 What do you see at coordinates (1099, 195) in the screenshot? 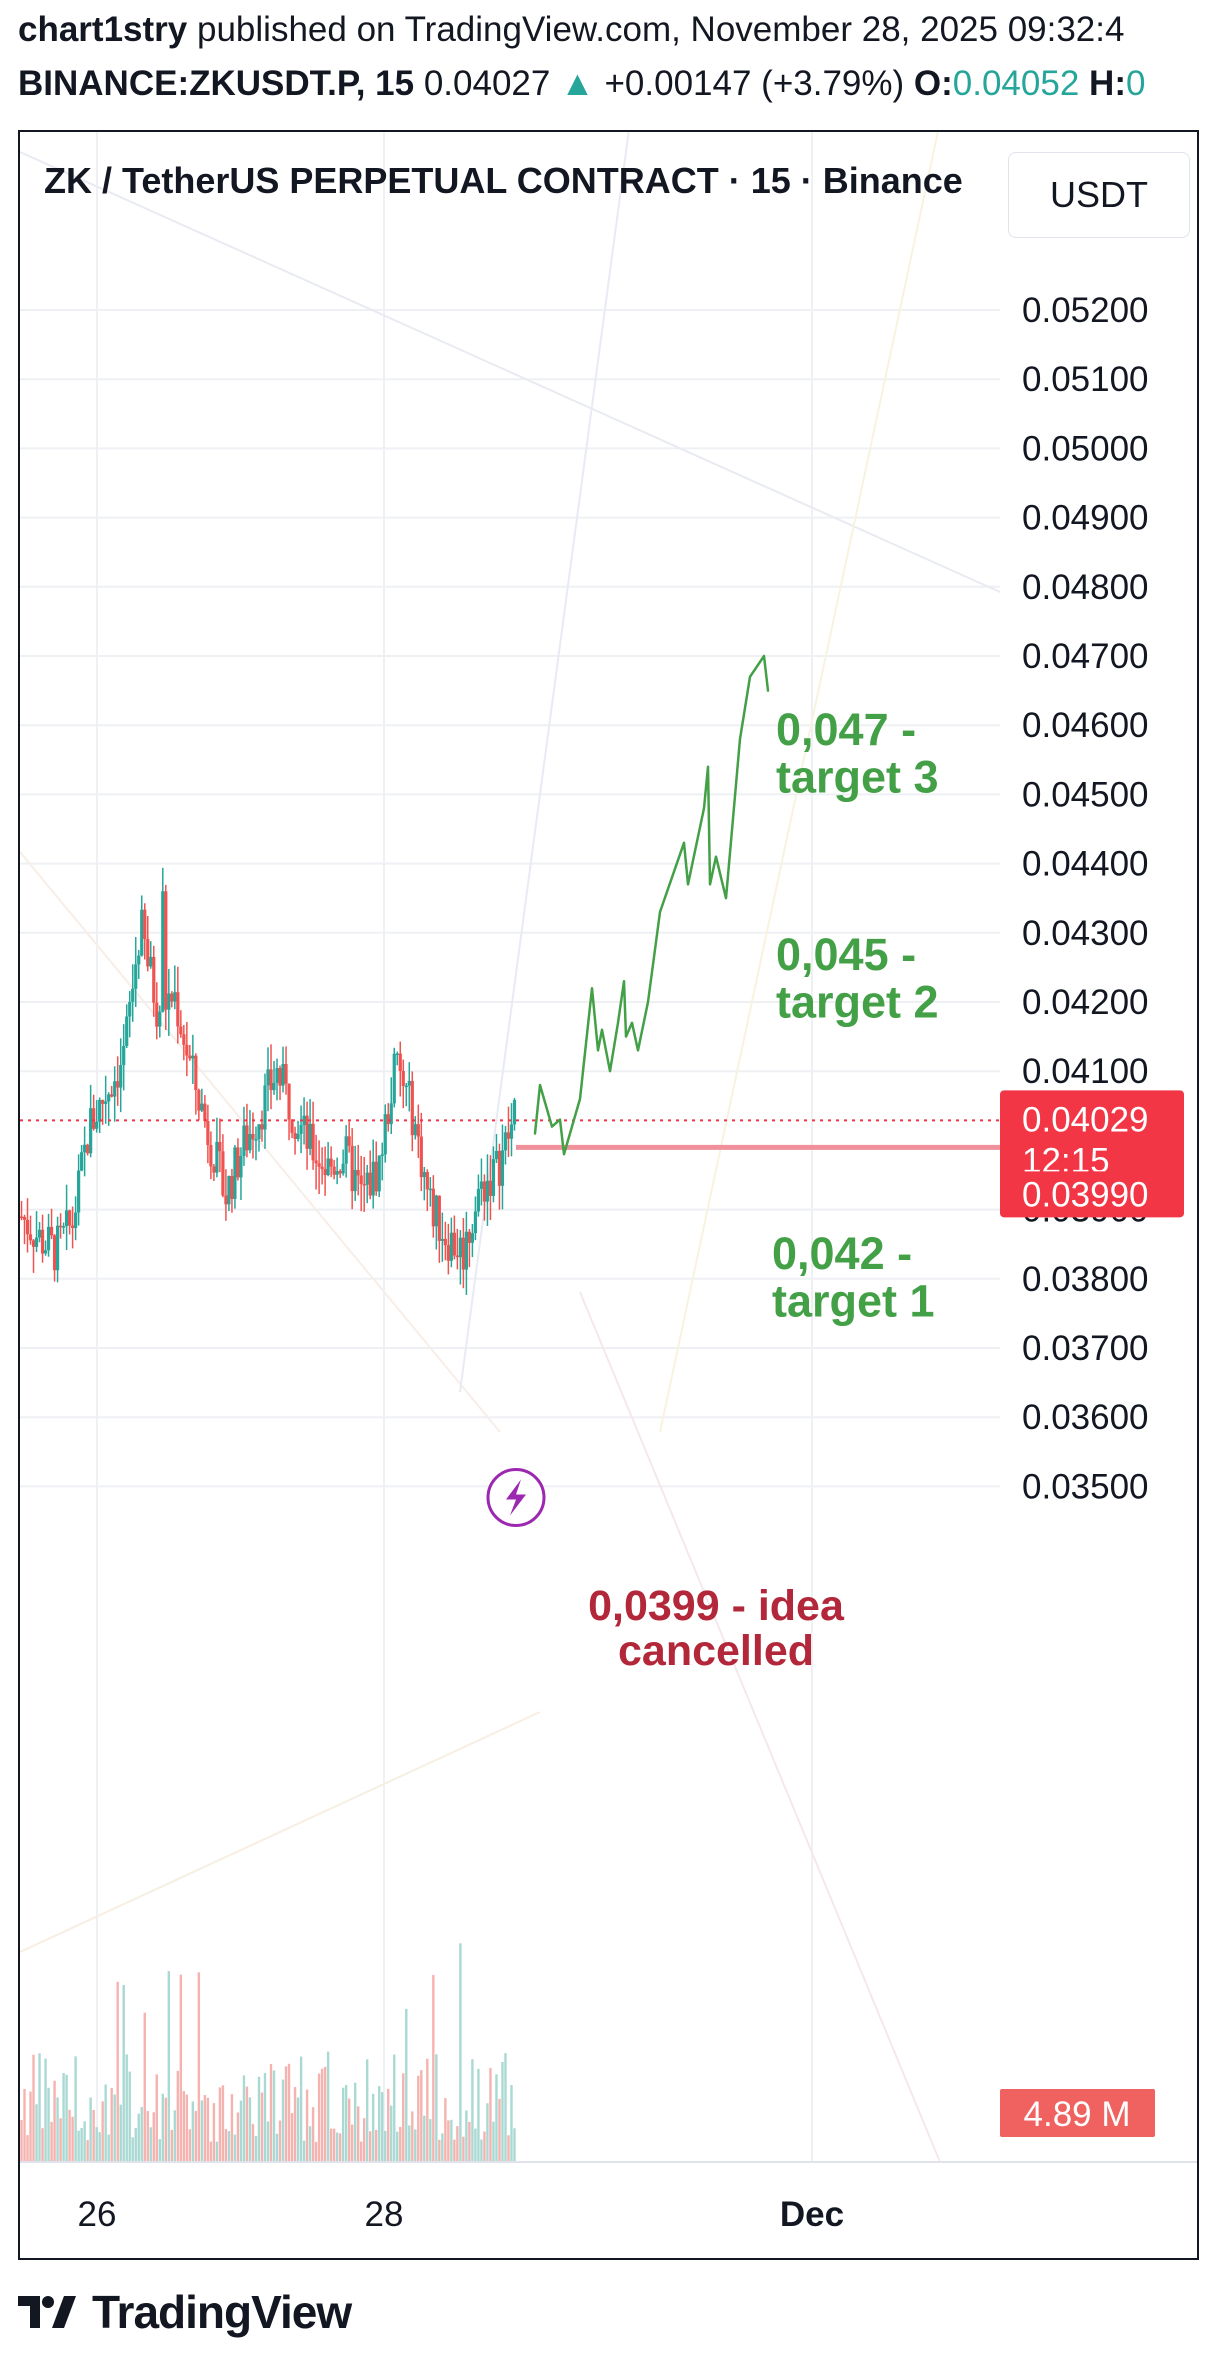
I see `currency-button: USDT` at bounding box center [1099, 195].